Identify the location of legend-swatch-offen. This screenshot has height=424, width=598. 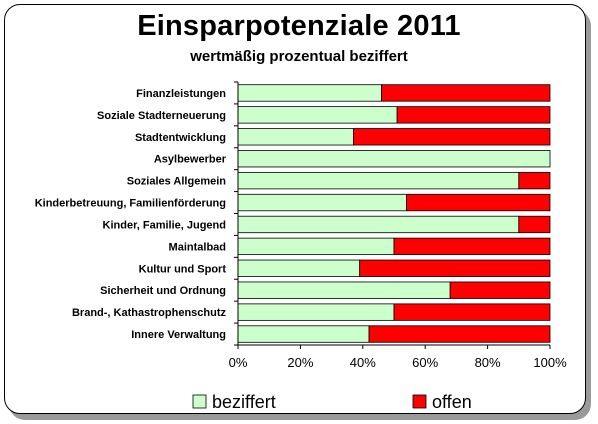
(419, 401).